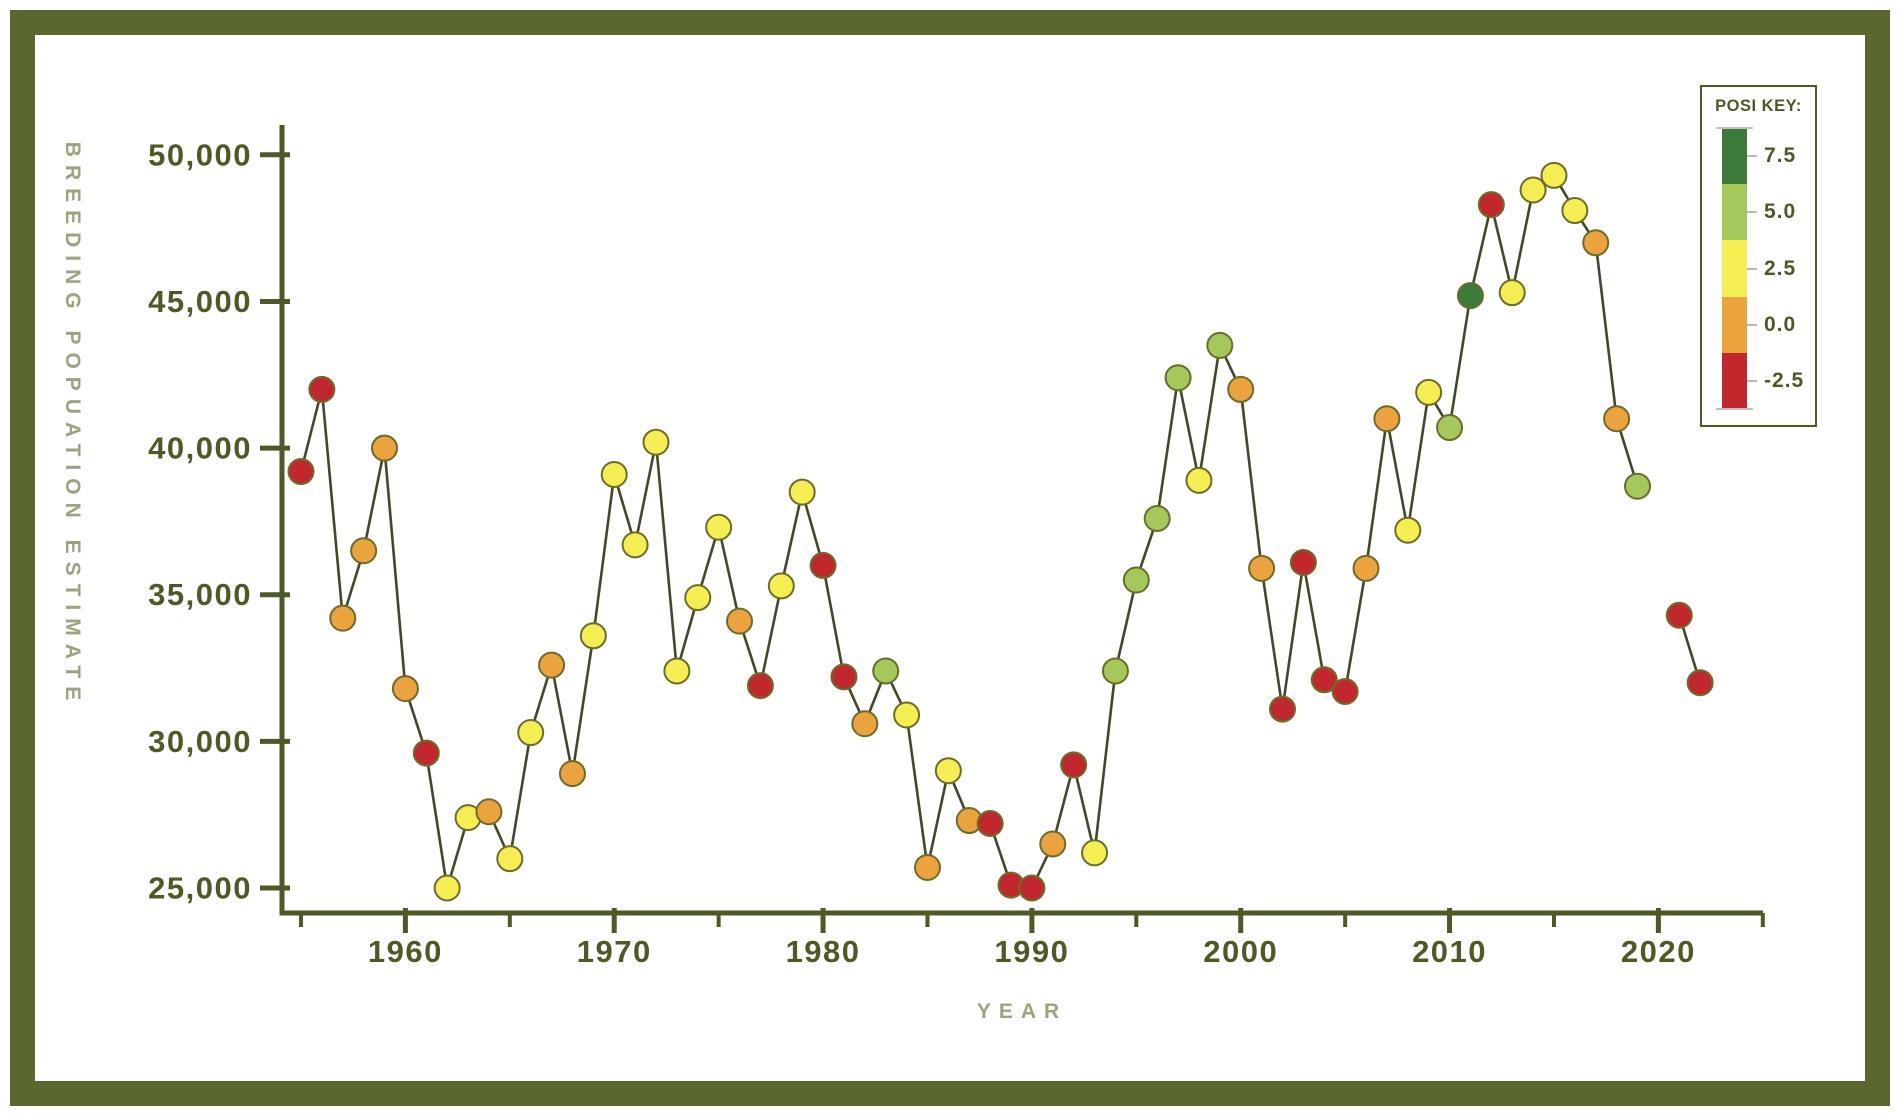 The image size is (1900, 1116). Describe the element at coordinates (1780, 324) in the screenshot. I see `legend-label-0.0: 0.0` at that location.